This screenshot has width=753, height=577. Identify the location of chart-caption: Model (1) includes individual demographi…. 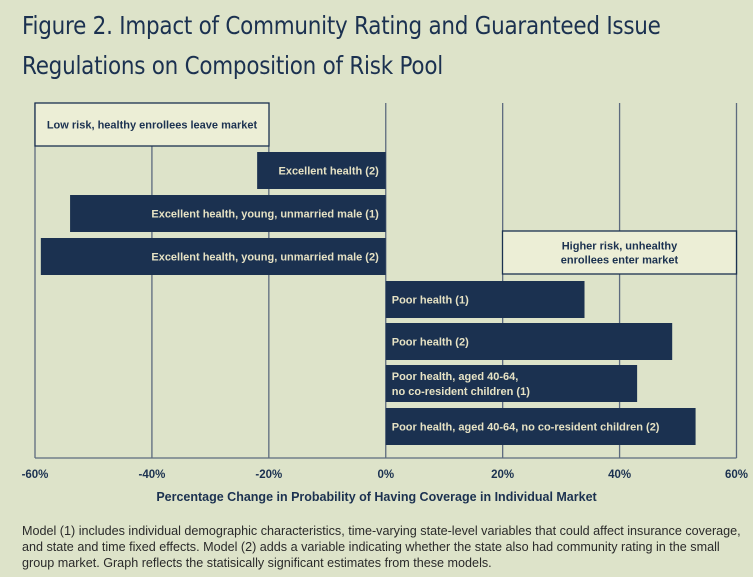
(381, 547).